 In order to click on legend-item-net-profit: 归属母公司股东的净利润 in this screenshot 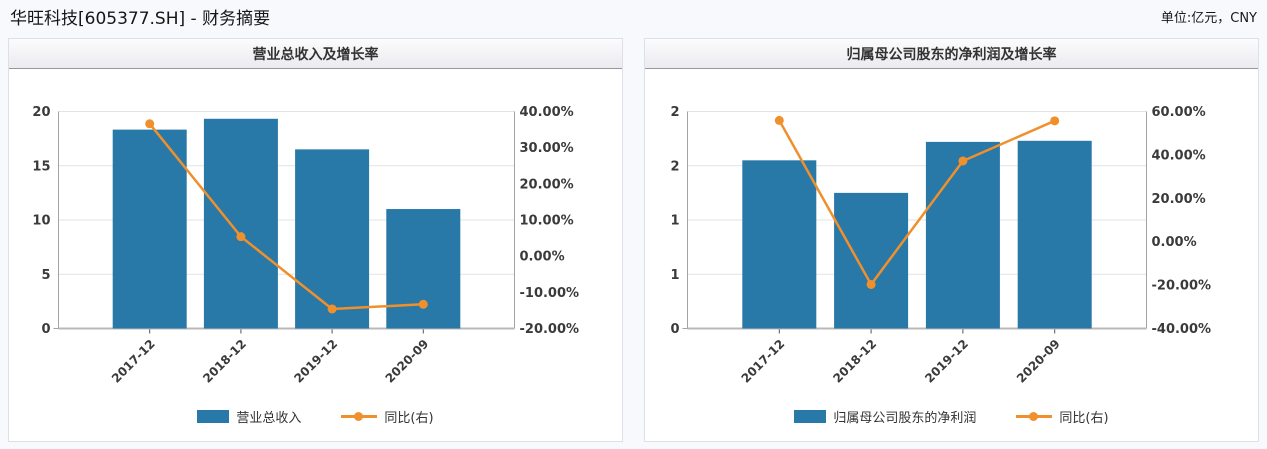, I will do `click(885, 416)`.